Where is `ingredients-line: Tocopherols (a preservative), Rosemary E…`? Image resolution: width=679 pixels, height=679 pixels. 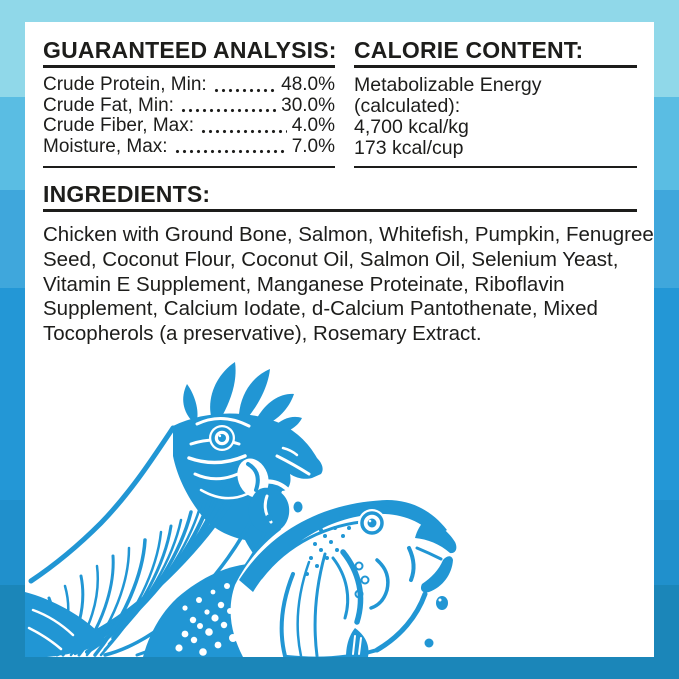
ingredients-line: Tocopherols (a preservative), Rosemary E… is located at coordinates (262, 334).